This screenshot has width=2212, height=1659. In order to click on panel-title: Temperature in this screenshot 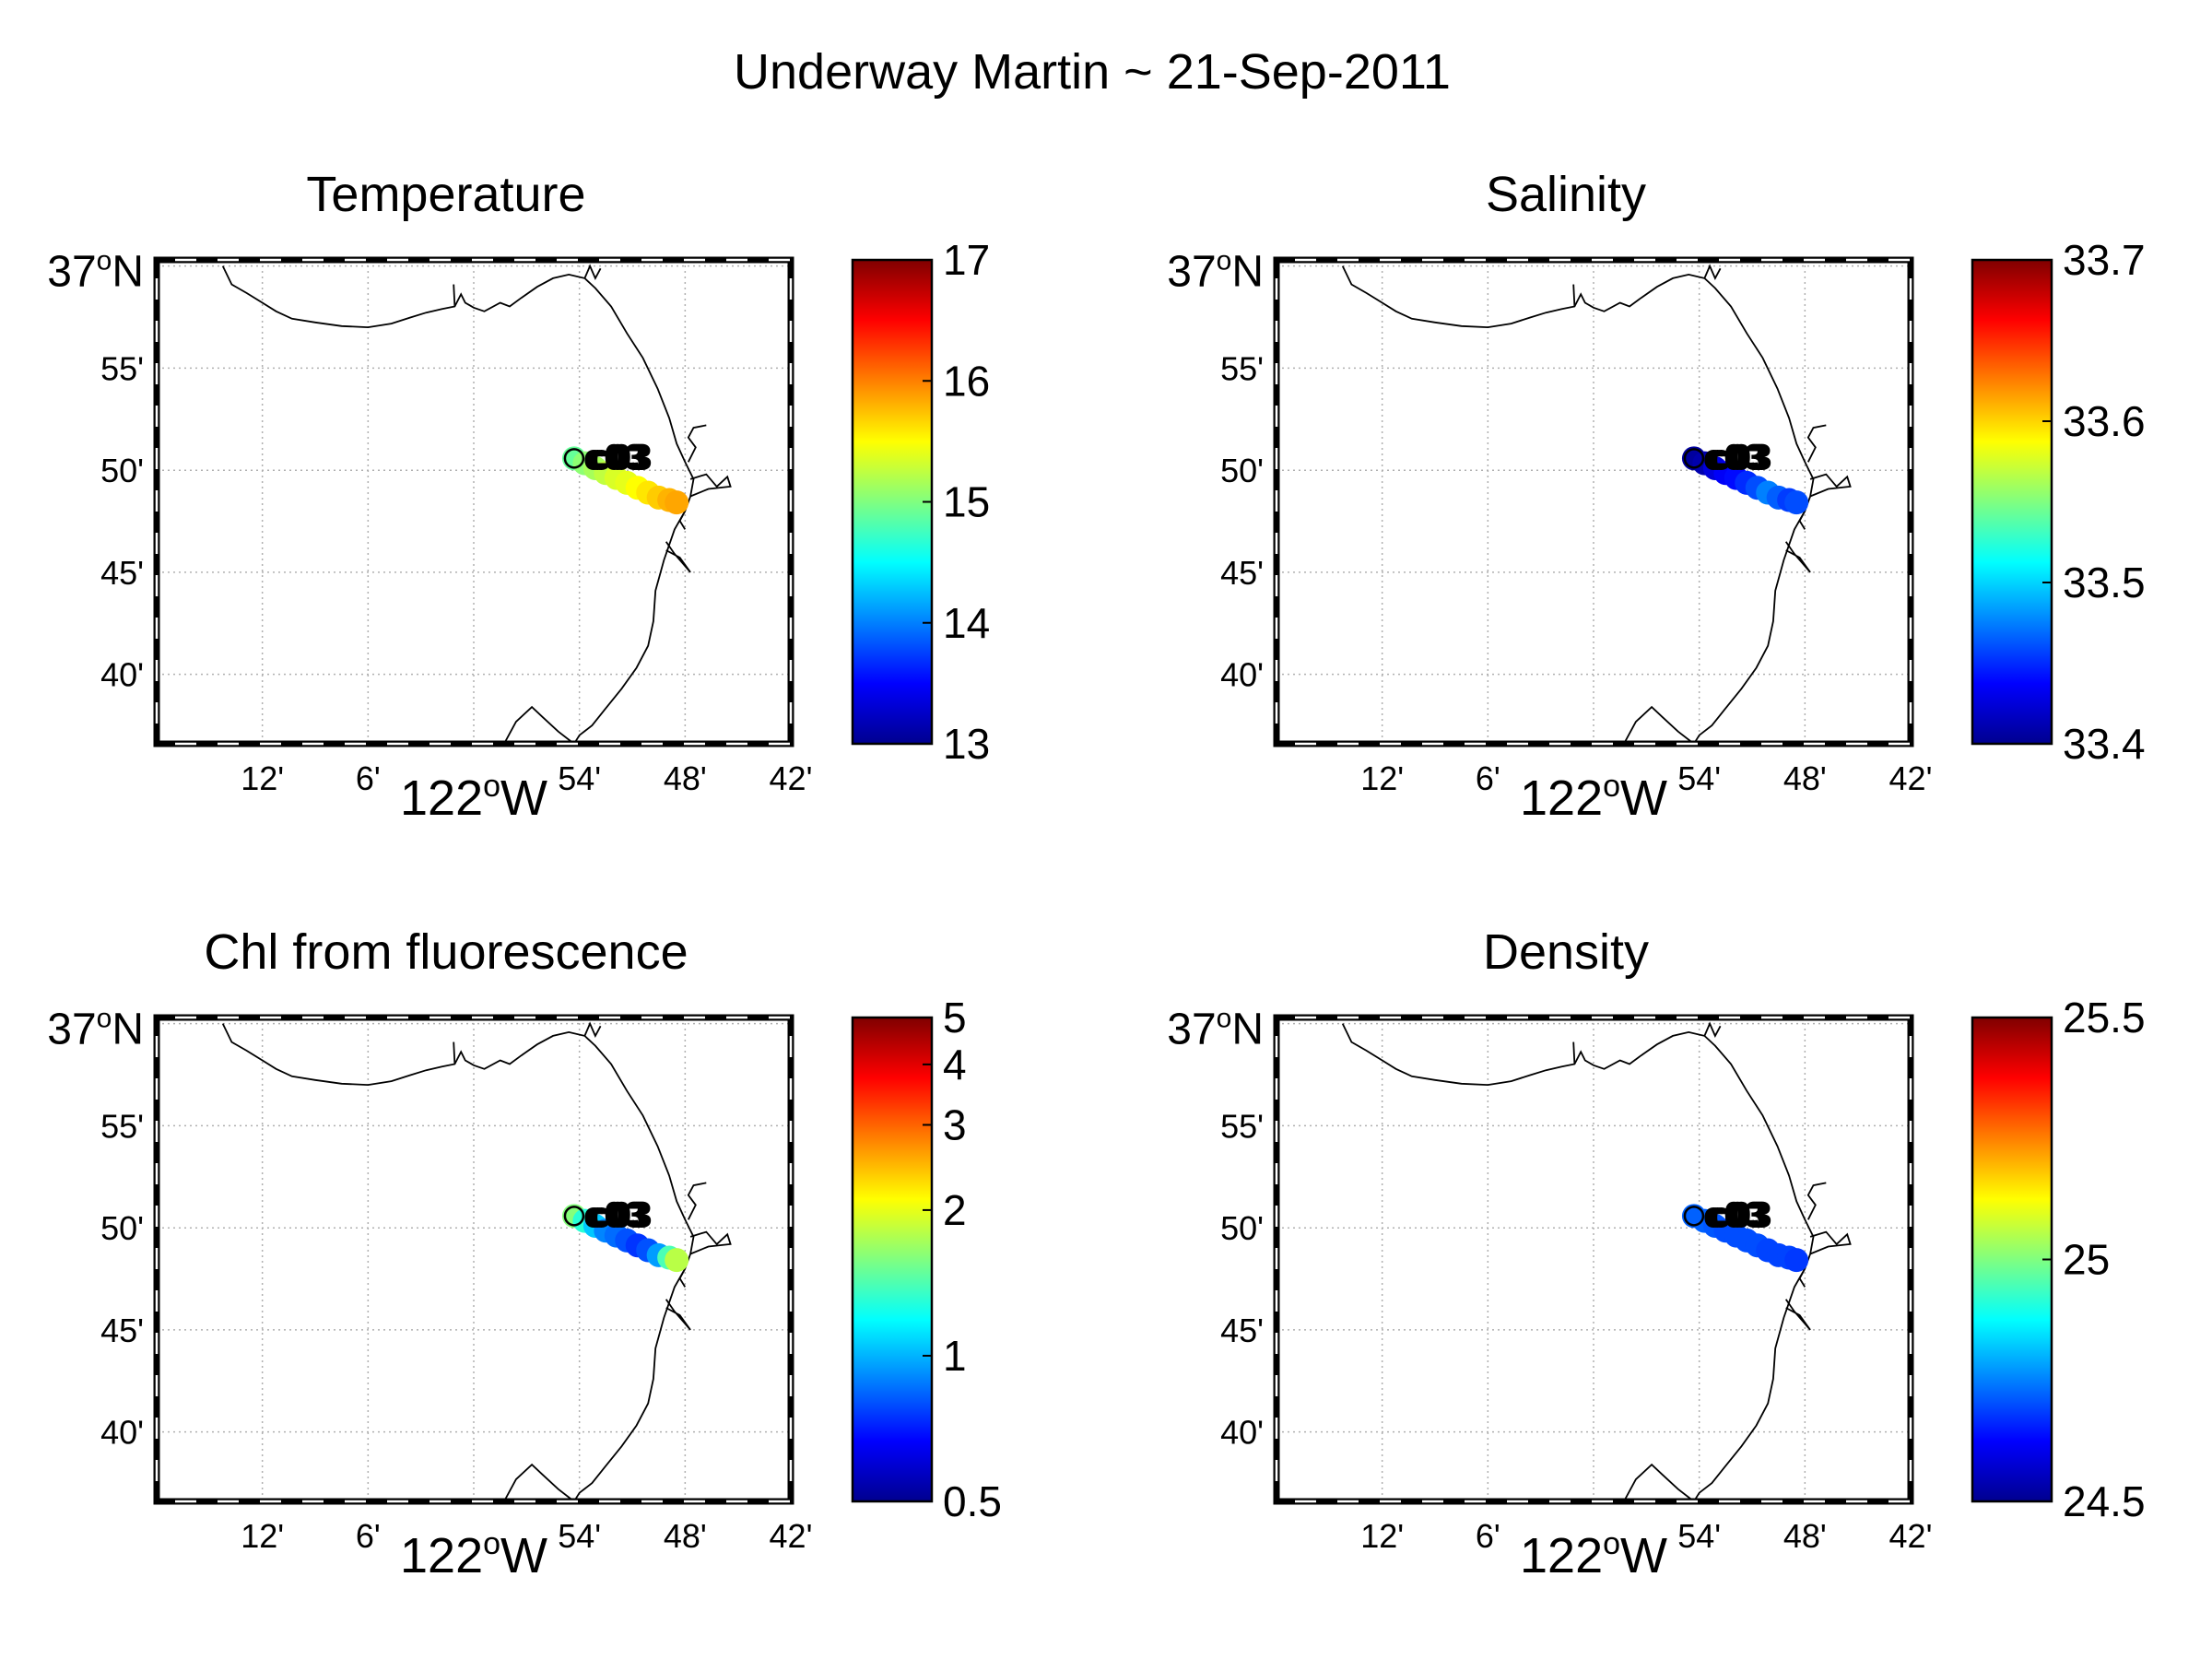, I will do `click(445, 194)`.